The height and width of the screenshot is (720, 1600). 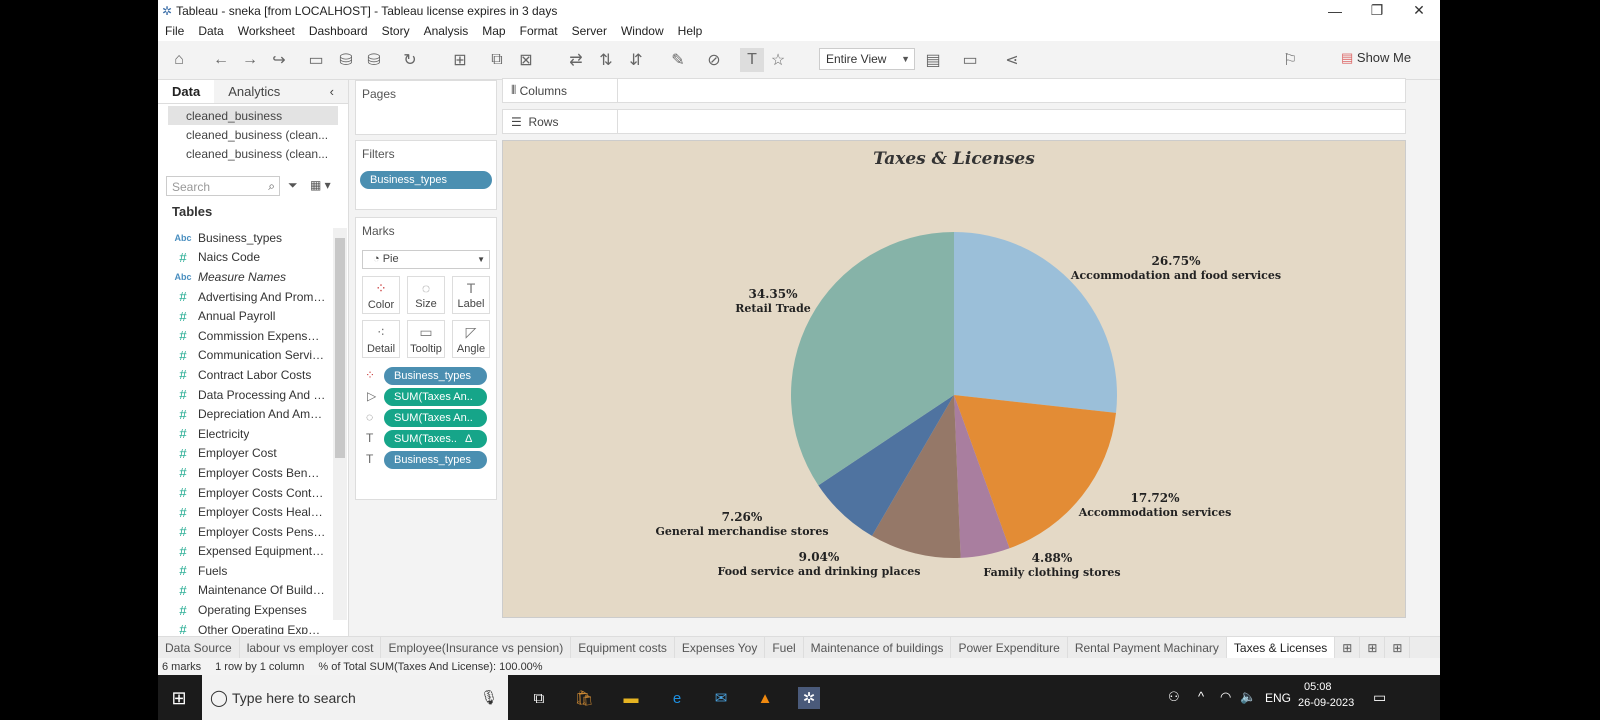 I want to click on tooltip-button: ▭ Tooltip, so click(x=426, y=339).